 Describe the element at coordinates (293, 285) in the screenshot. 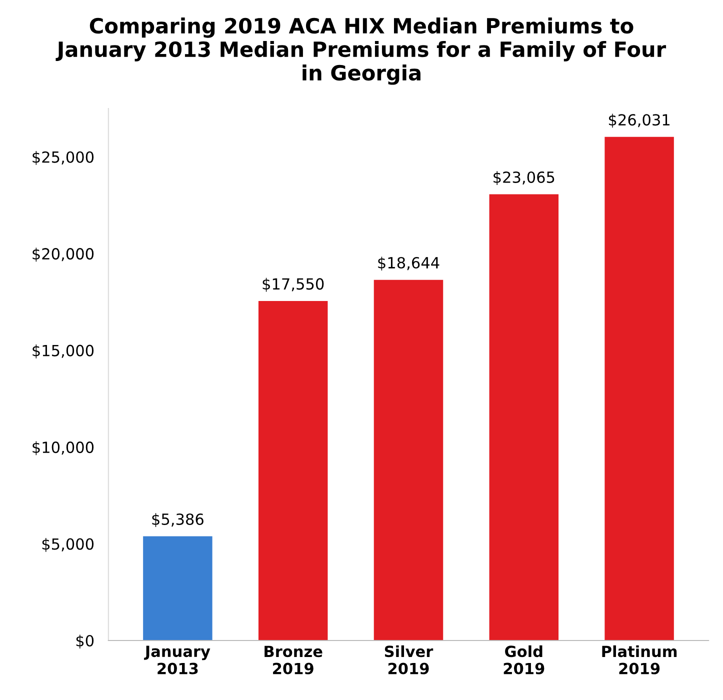

I see `data-label: $17,550` at that location.